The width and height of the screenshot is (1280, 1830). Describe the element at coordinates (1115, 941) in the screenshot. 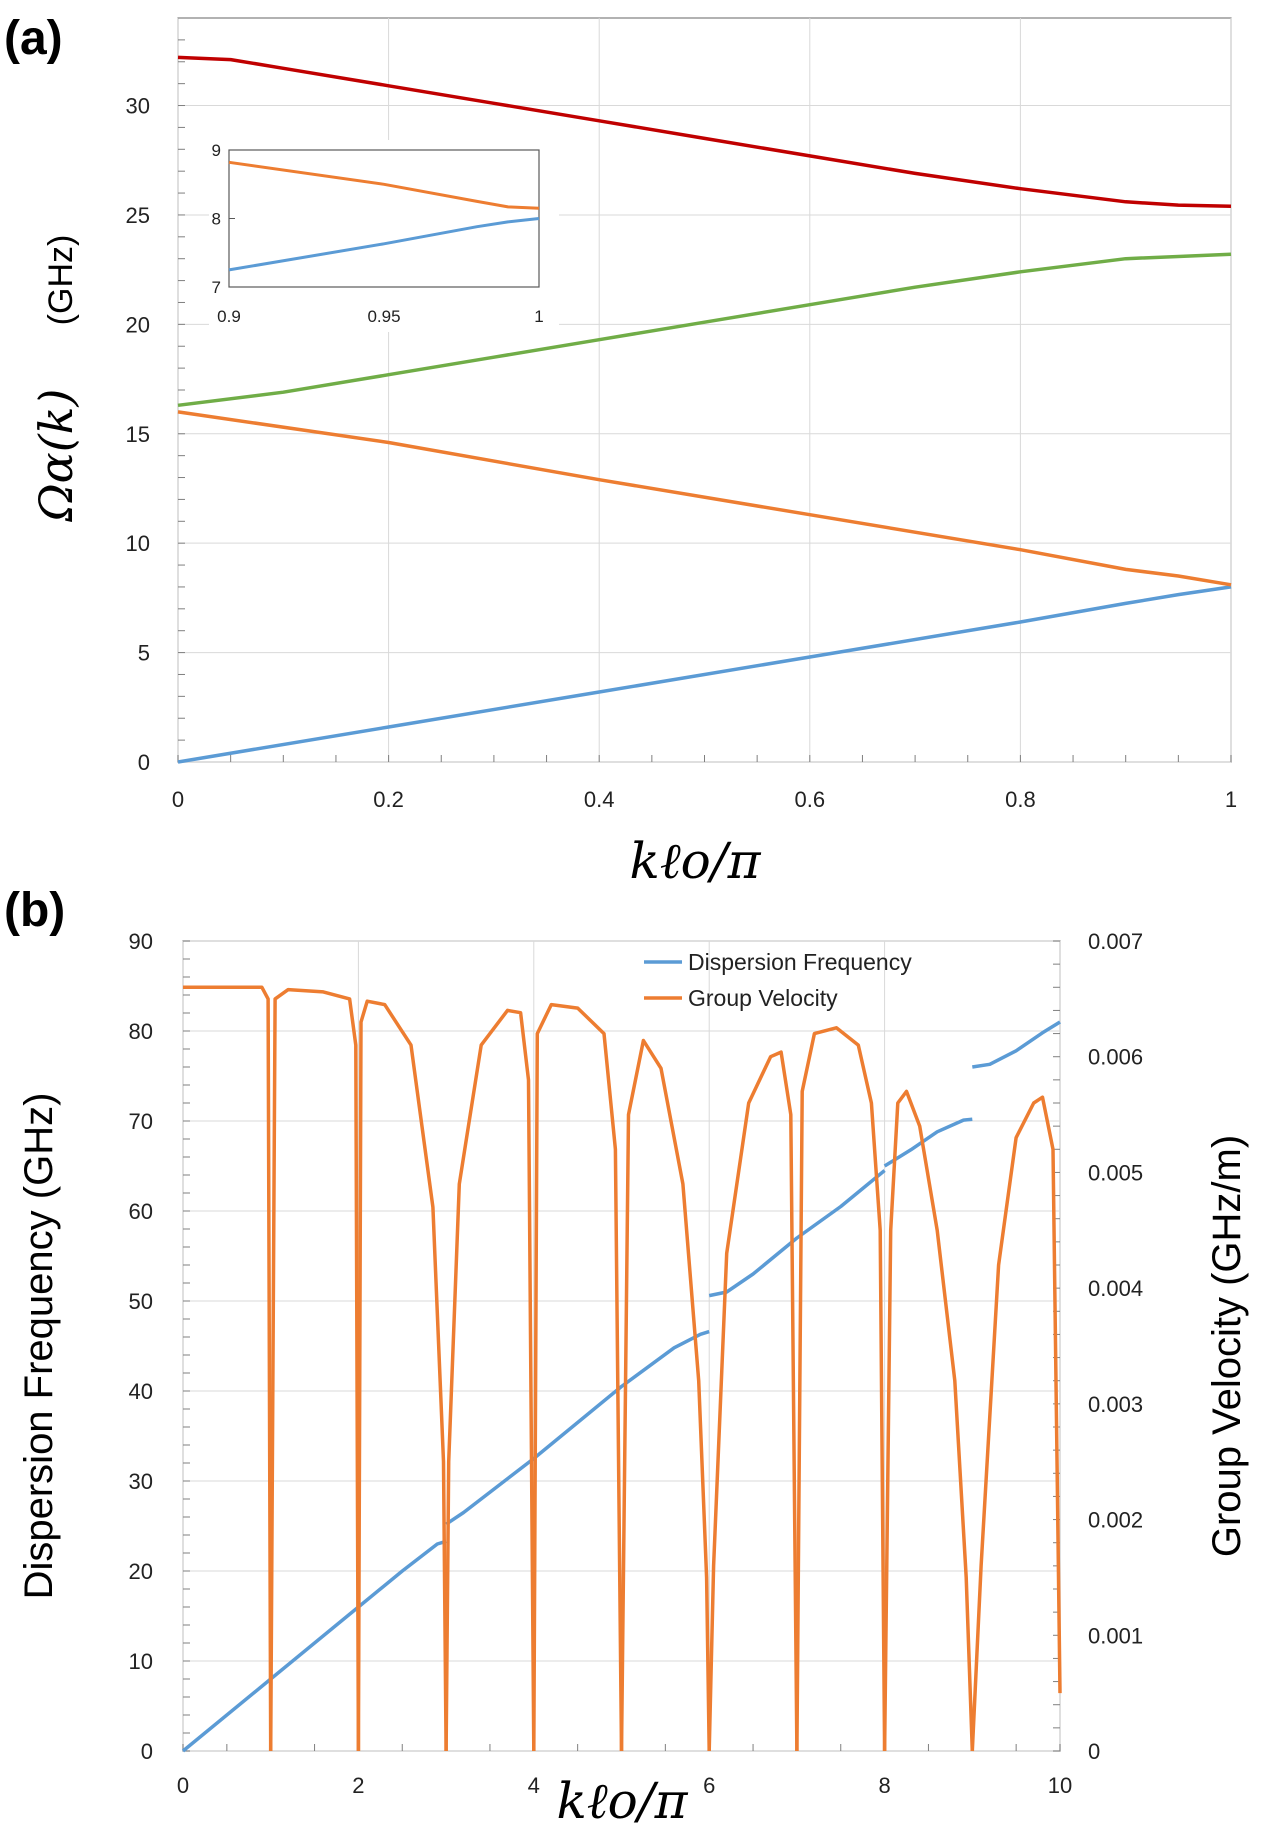

I see `b-y2-tick-label: 0.007` at that location.